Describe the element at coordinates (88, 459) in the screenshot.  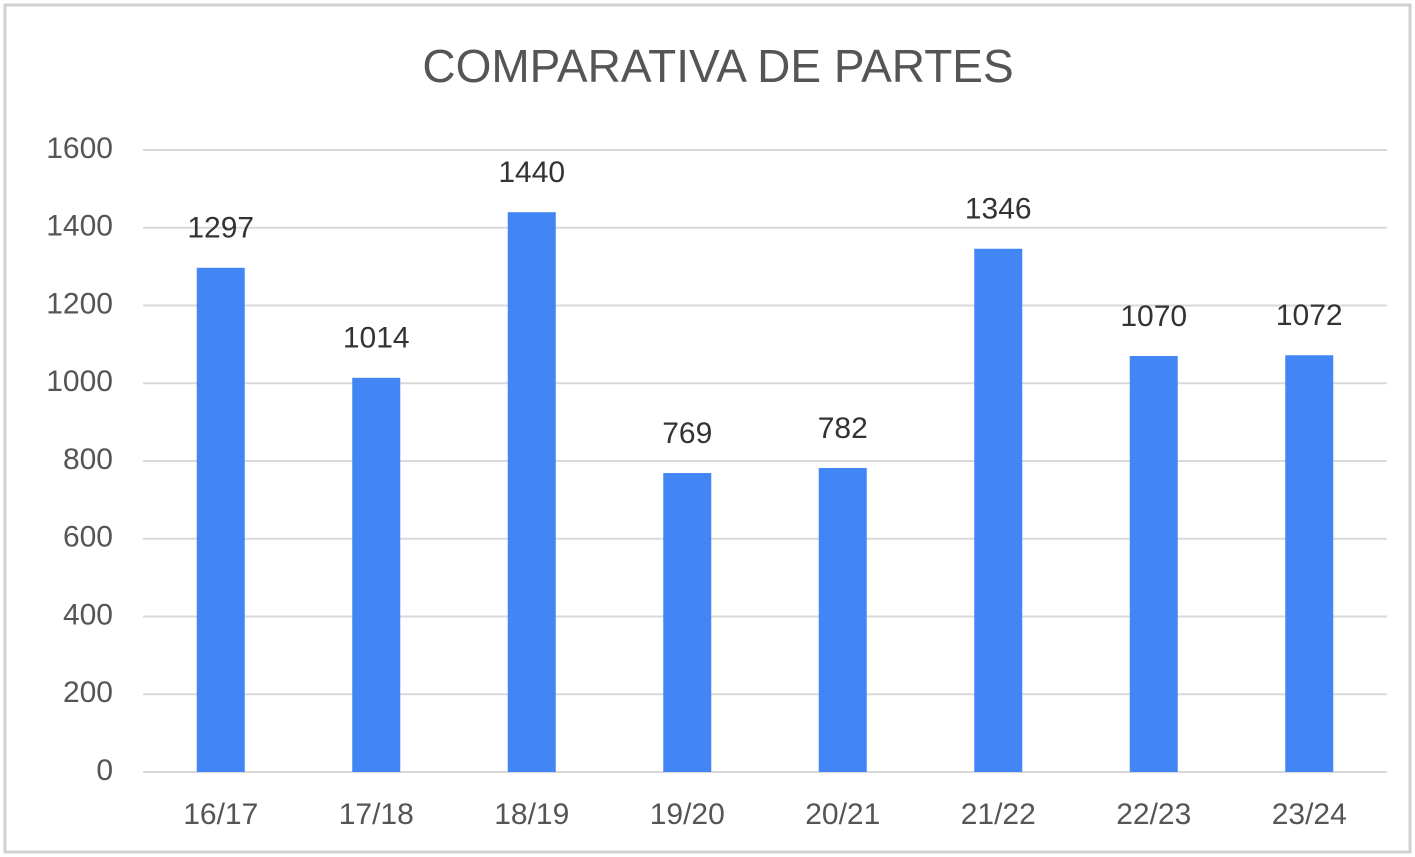
I see `y-tick-label: 800` at that location.